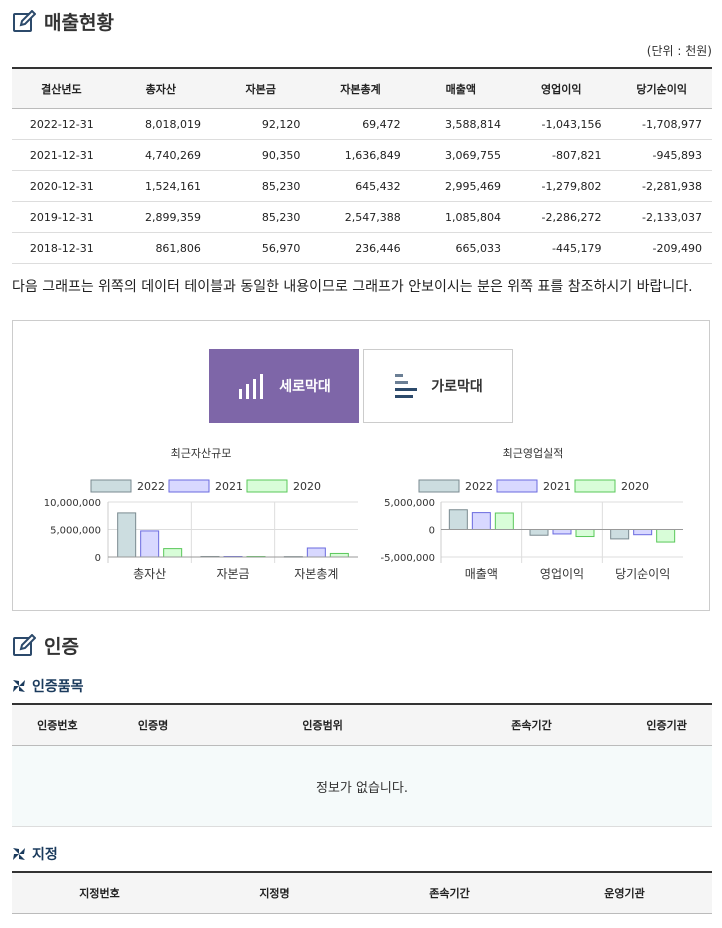  What do you see at coordinates (661, 88) in the screenshot?
I see `column-header: 당기순이익` at bounding box center [661, 88].